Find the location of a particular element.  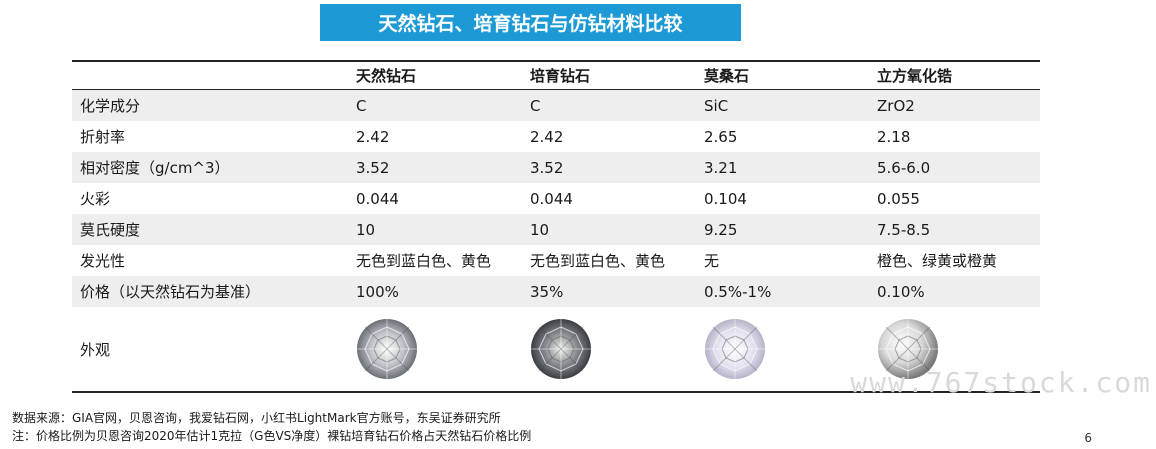

table-row: 折射率 2.42 2.42 2.65 2.18 is located at coordinates (556, 136).